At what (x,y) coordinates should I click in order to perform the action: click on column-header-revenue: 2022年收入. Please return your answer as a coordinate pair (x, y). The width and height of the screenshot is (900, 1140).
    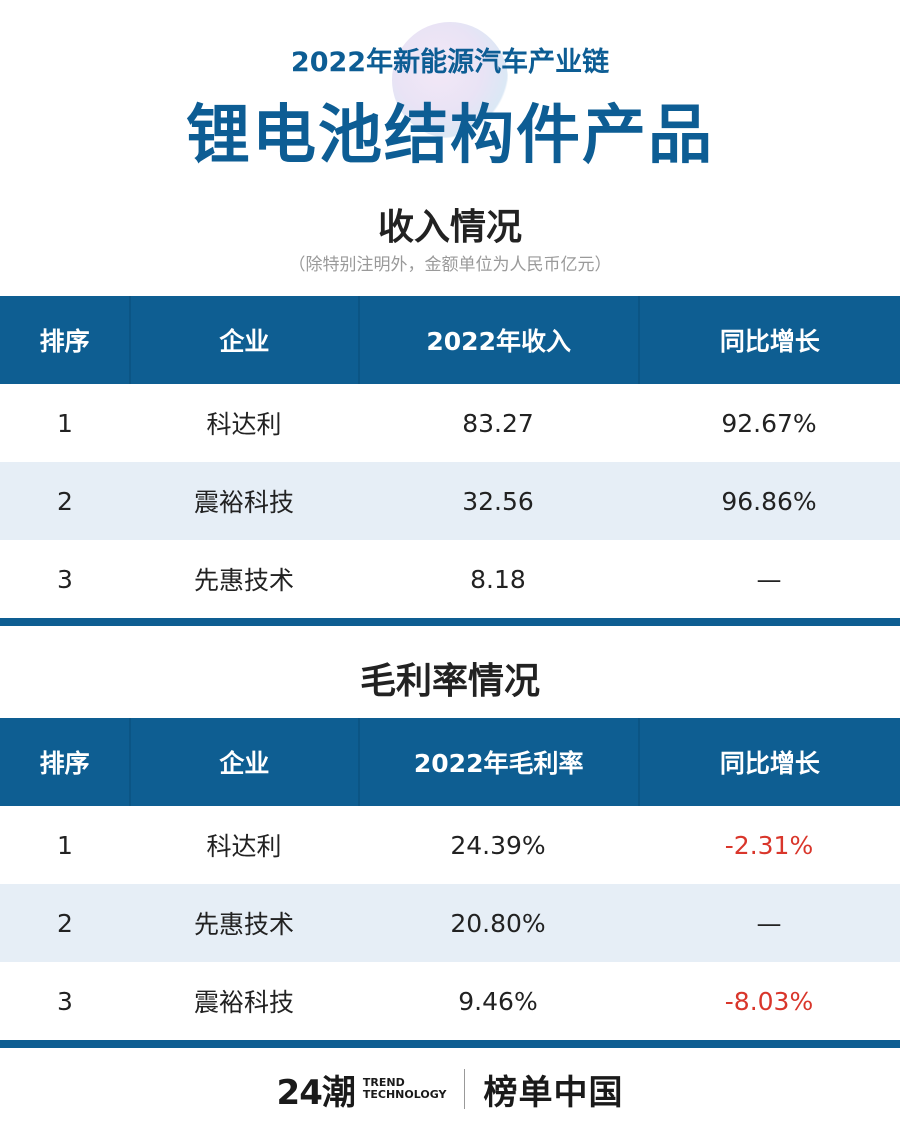
    Looking at the image, I should click on (500, 340).